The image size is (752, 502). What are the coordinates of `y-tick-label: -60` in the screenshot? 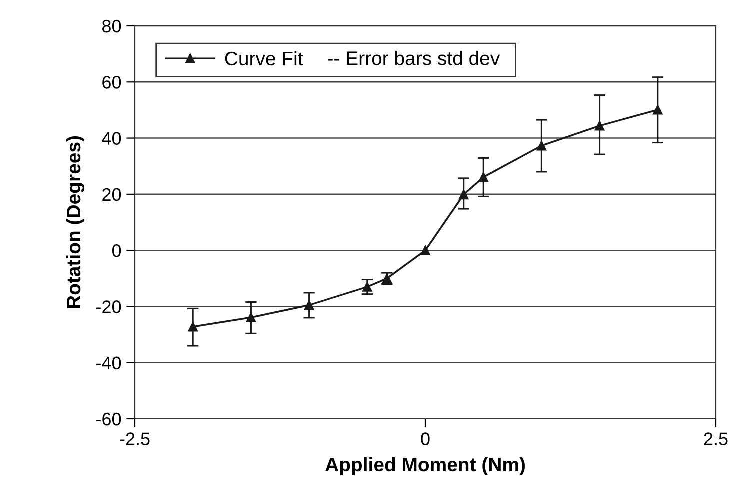 It's located at (109, 419).